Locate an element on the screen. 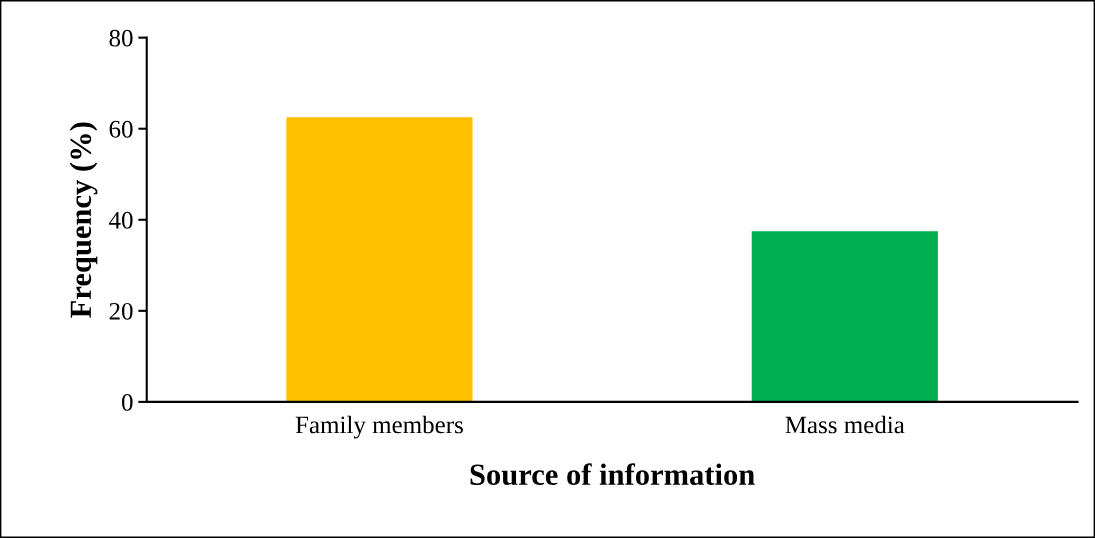 The height and width of the screenshot is (538, 1095). y-tick-label: 80 is located at coordinates (121, 38).